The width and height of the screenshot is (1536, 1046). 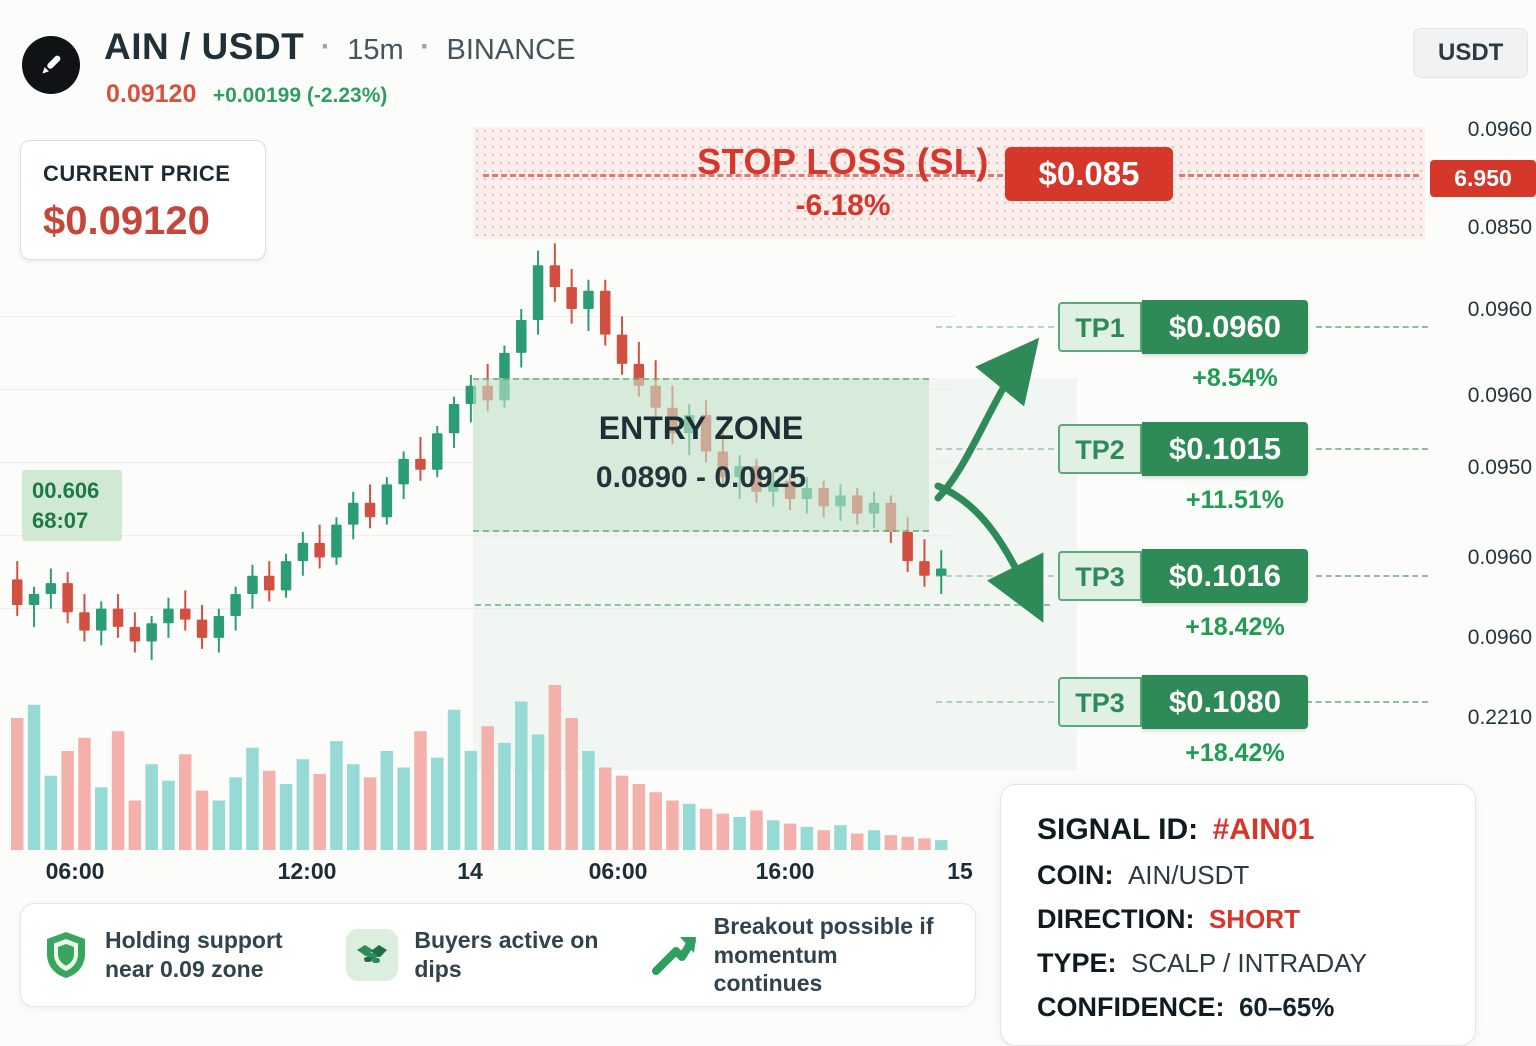 What do you see at coordinates (1471, 53) in the screenshot?
I see `quote-currency-badge: USDT` at bounding box center [1471, 53].